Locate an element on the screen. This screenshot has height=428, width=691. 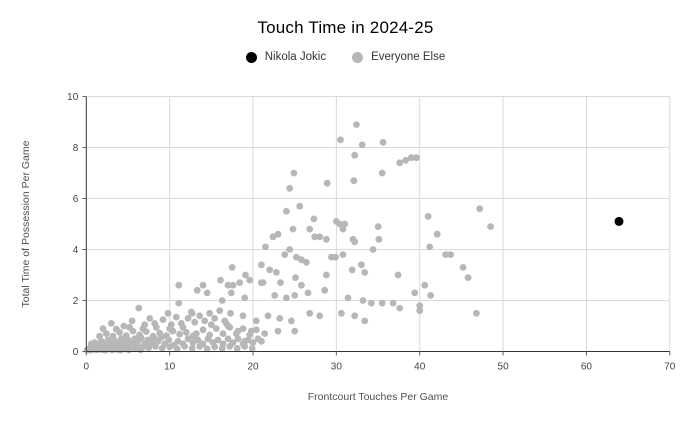
y-tick-label: 0 is located at coordinates (76, 352).